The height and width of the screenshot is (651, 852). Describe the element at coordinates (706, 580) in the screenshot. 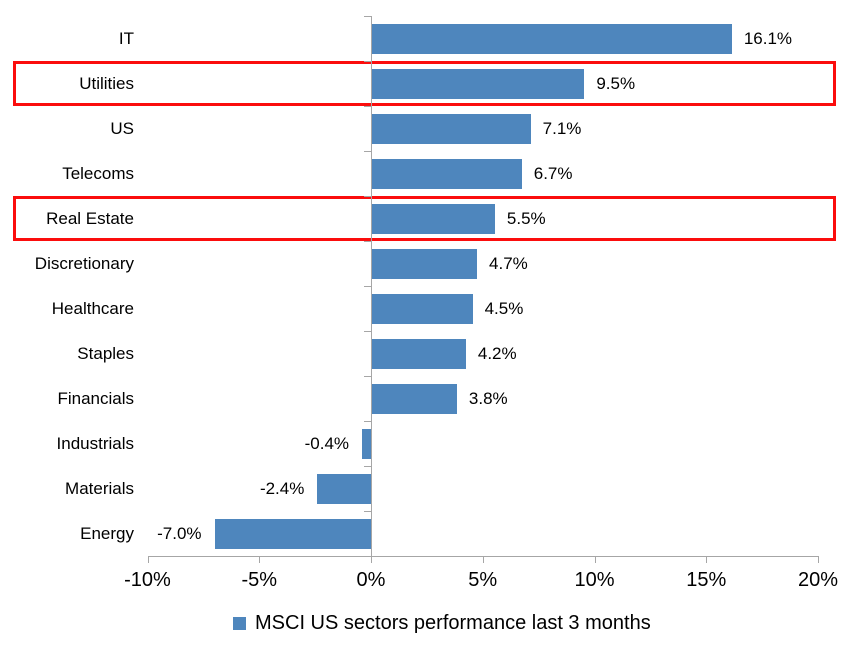

I see `x-axis-tick-label: 15%` at that location.